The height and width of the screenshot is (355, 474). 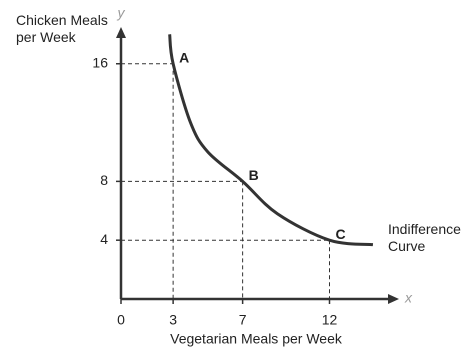 I want to click on y-axis-title: Chicken Meals per Week, so click(x=62, y=28).